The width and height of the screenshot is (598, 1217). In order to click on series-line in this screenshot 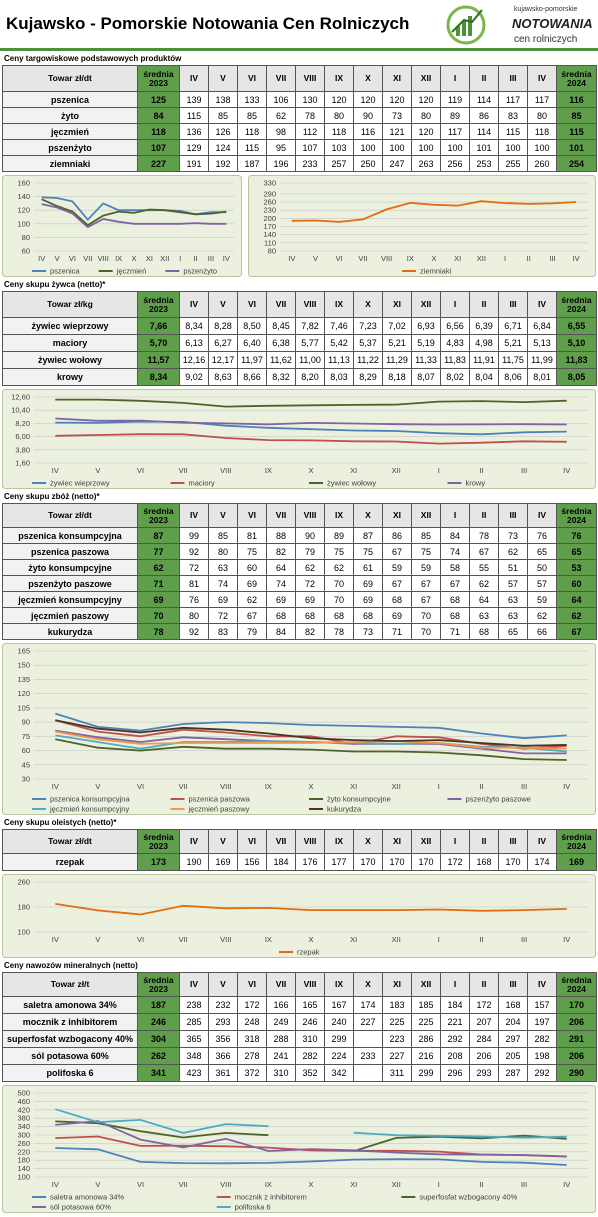, I will do `click(311, 428)`.